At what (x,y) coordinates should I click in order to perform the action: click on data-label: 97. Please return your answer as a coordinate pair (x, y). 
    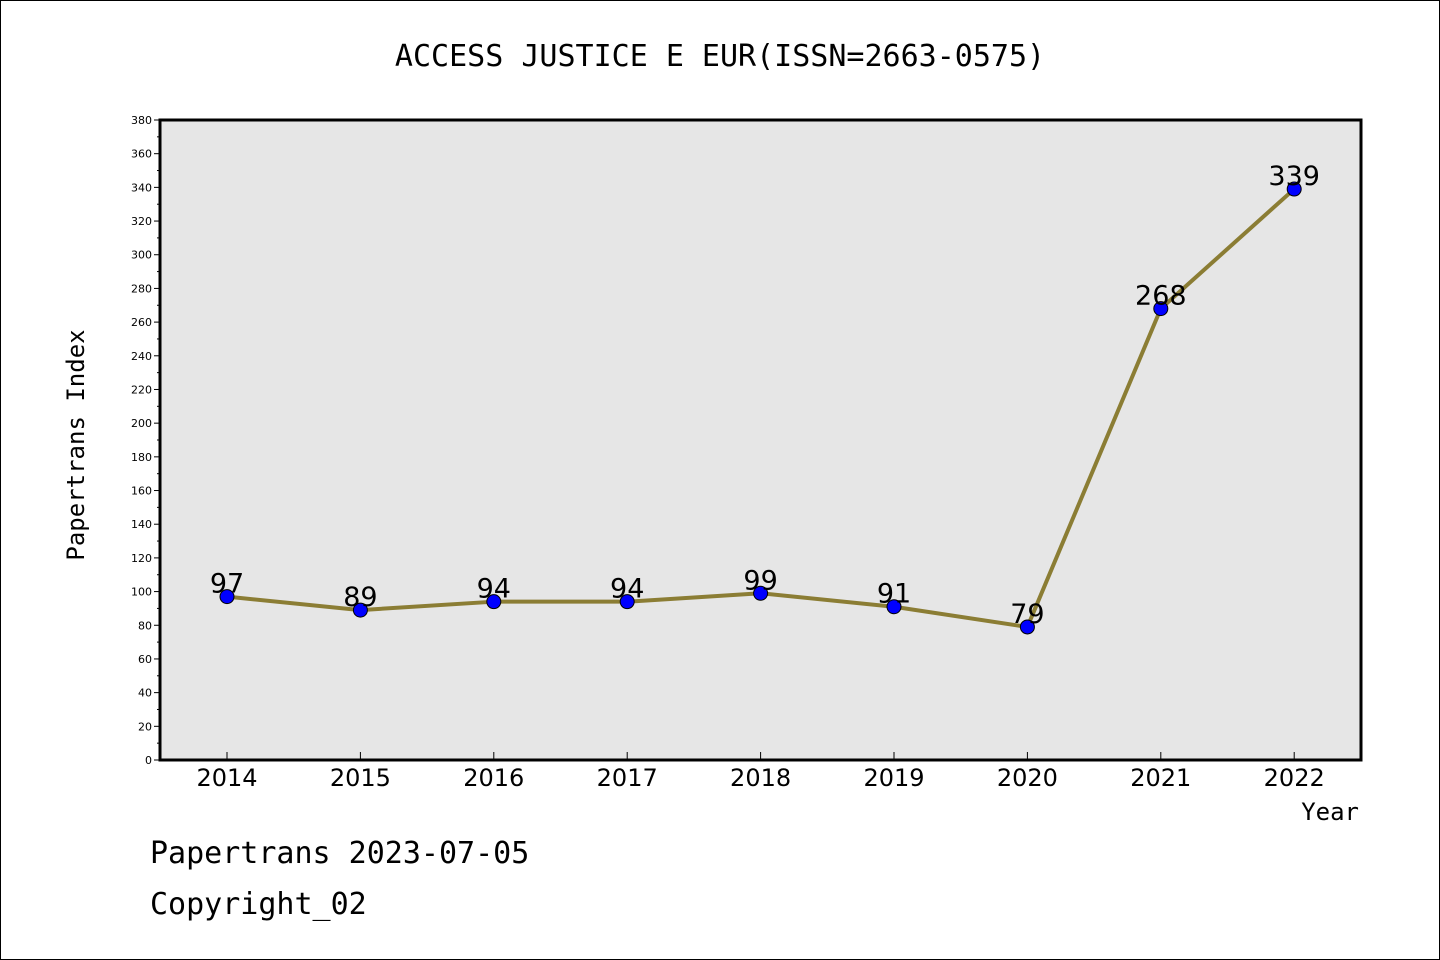
    Looking at the image, I should click on (227, 584).